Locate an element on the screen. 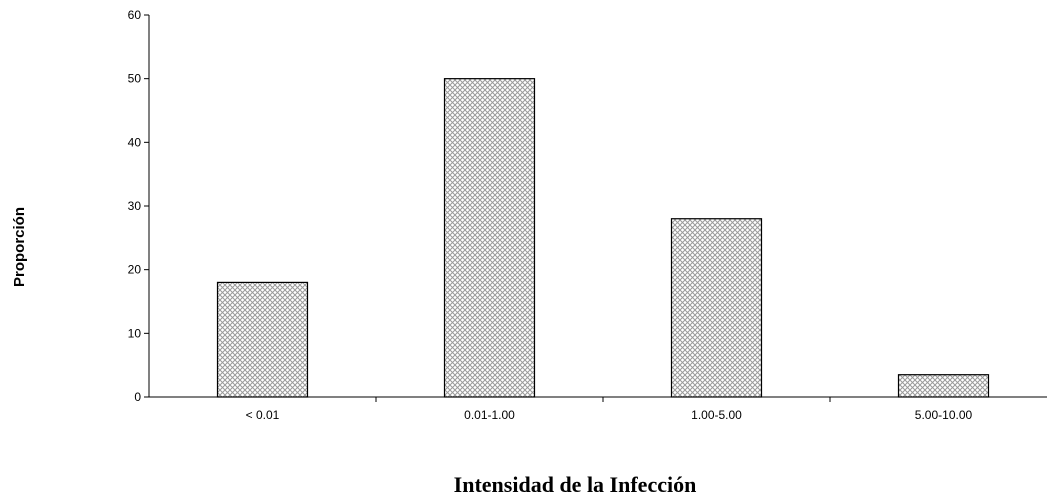 This screenshot has height=498, width=1047. y-tick-label: 40 is located at coordinates (135, 142).